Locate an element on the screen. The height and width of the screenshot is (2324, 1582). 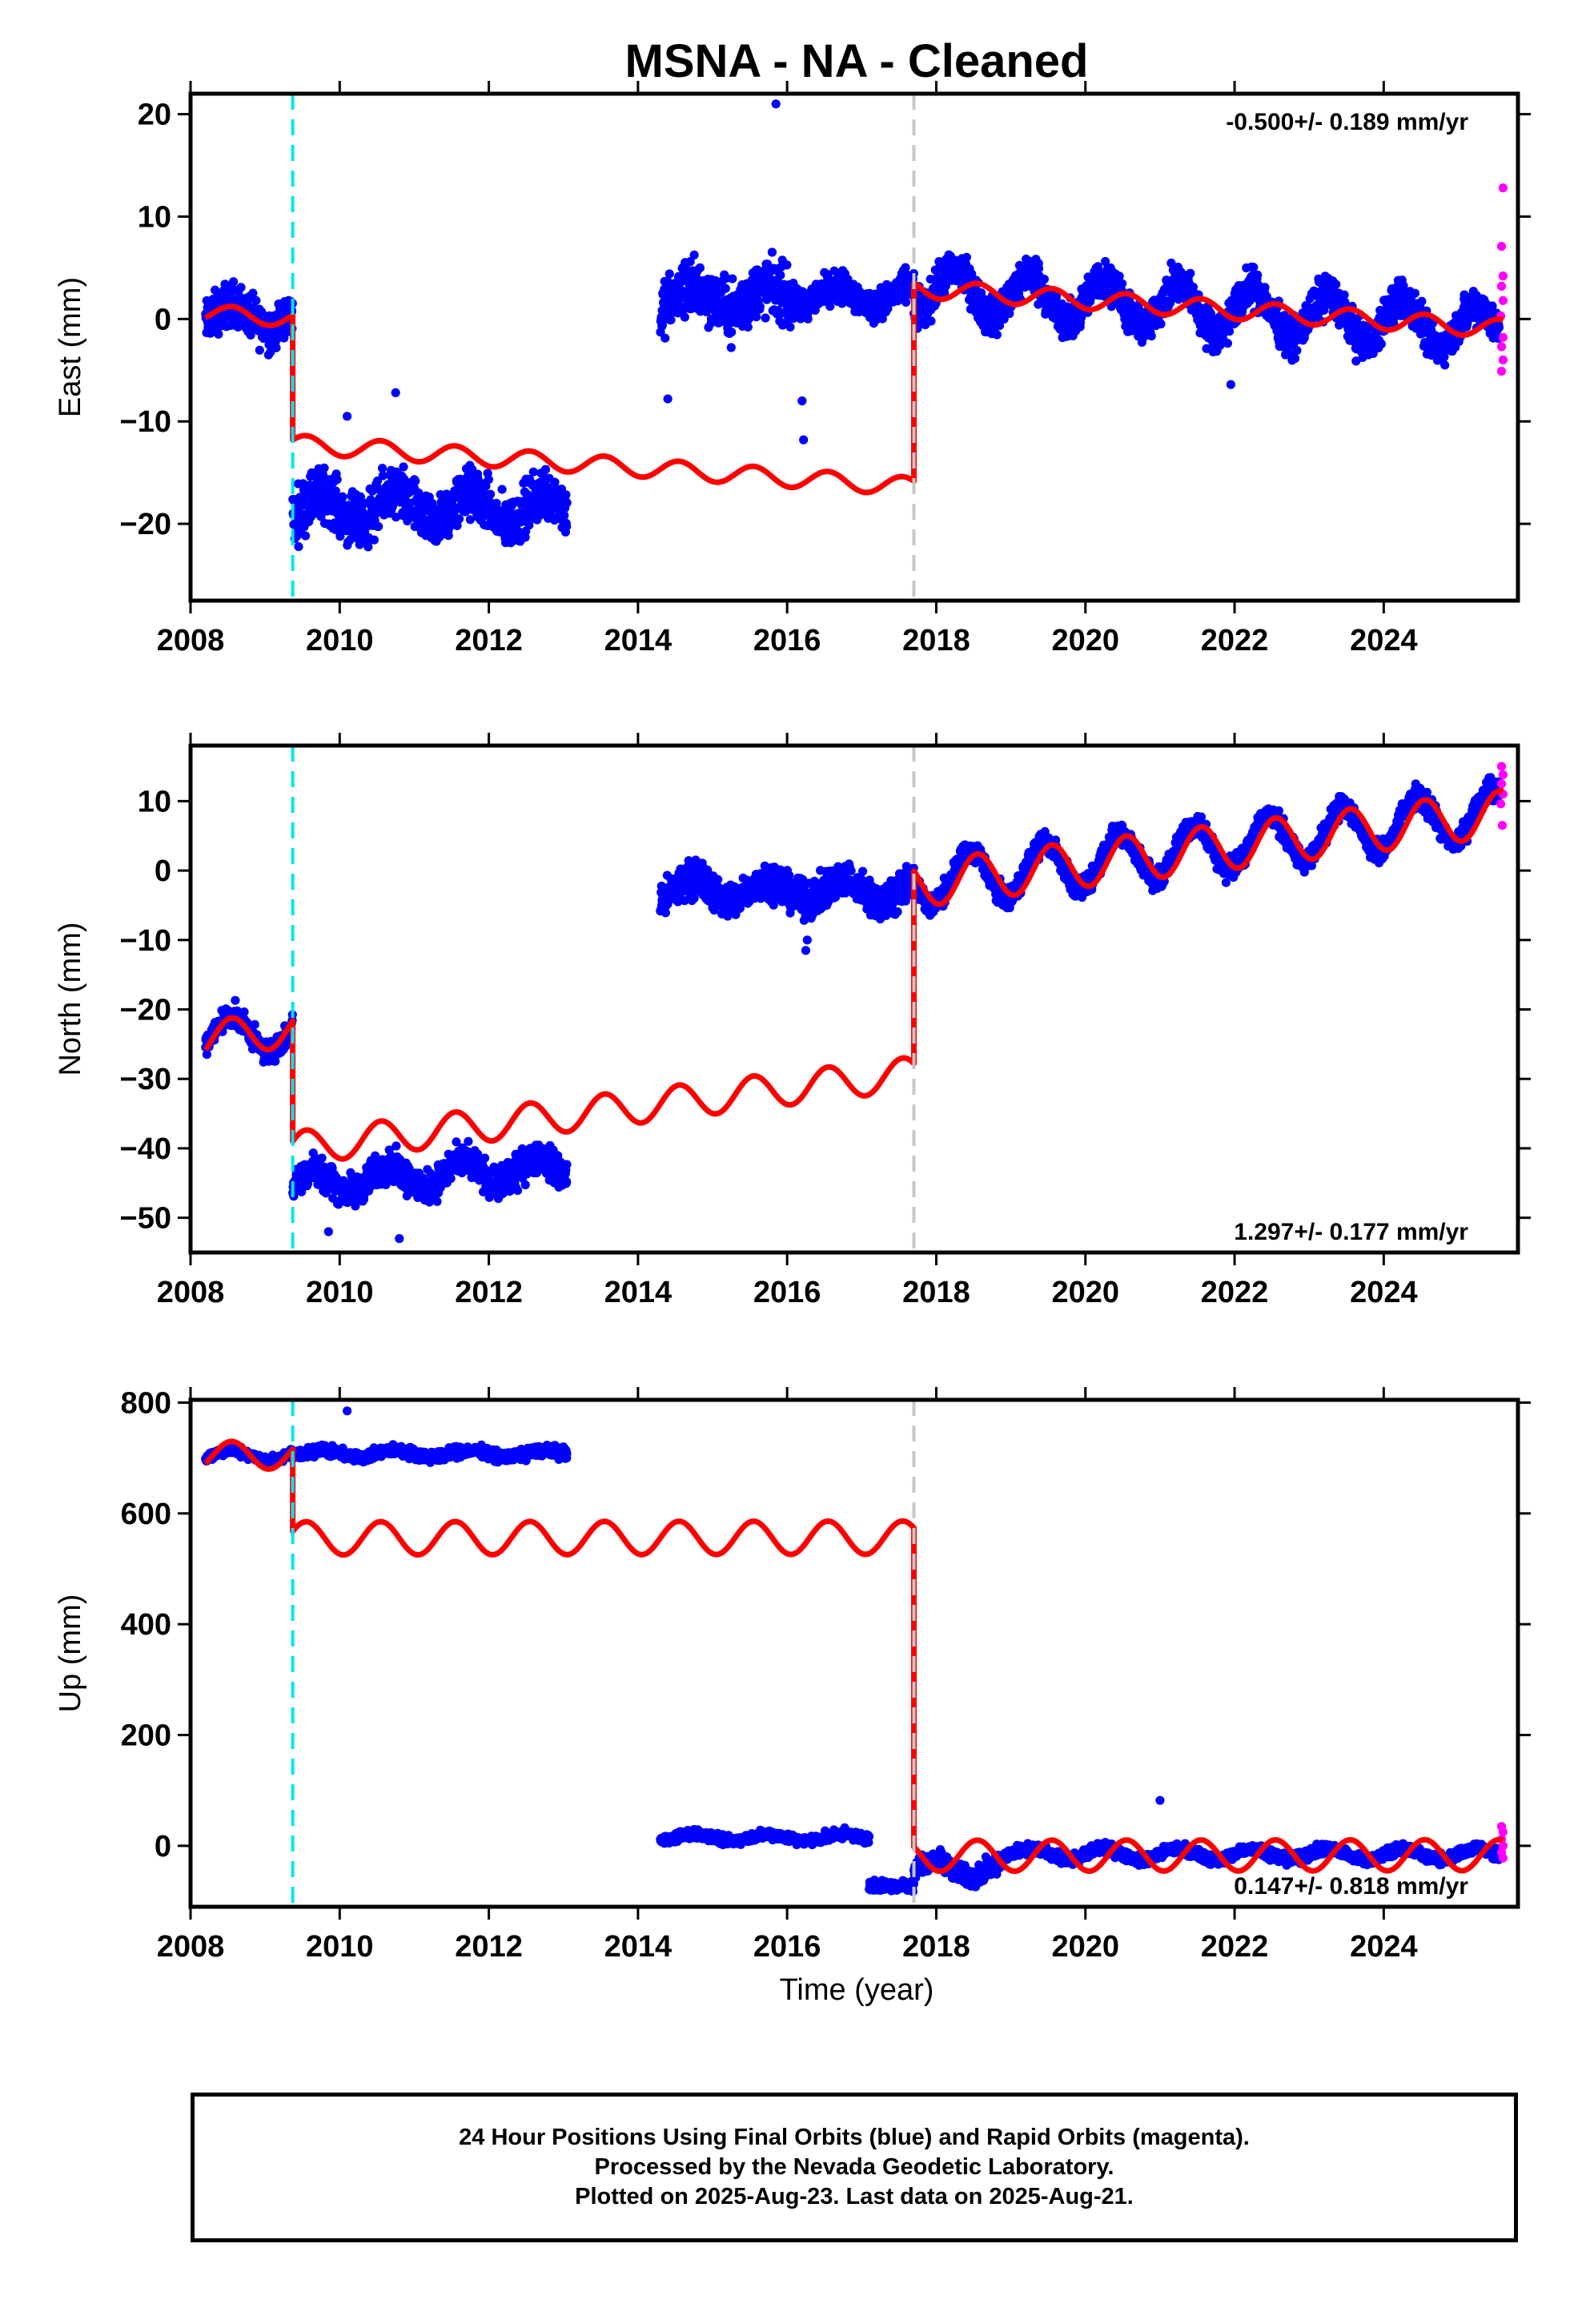
x-tick-label: 2024 is located at coordinates (1384, 1292).